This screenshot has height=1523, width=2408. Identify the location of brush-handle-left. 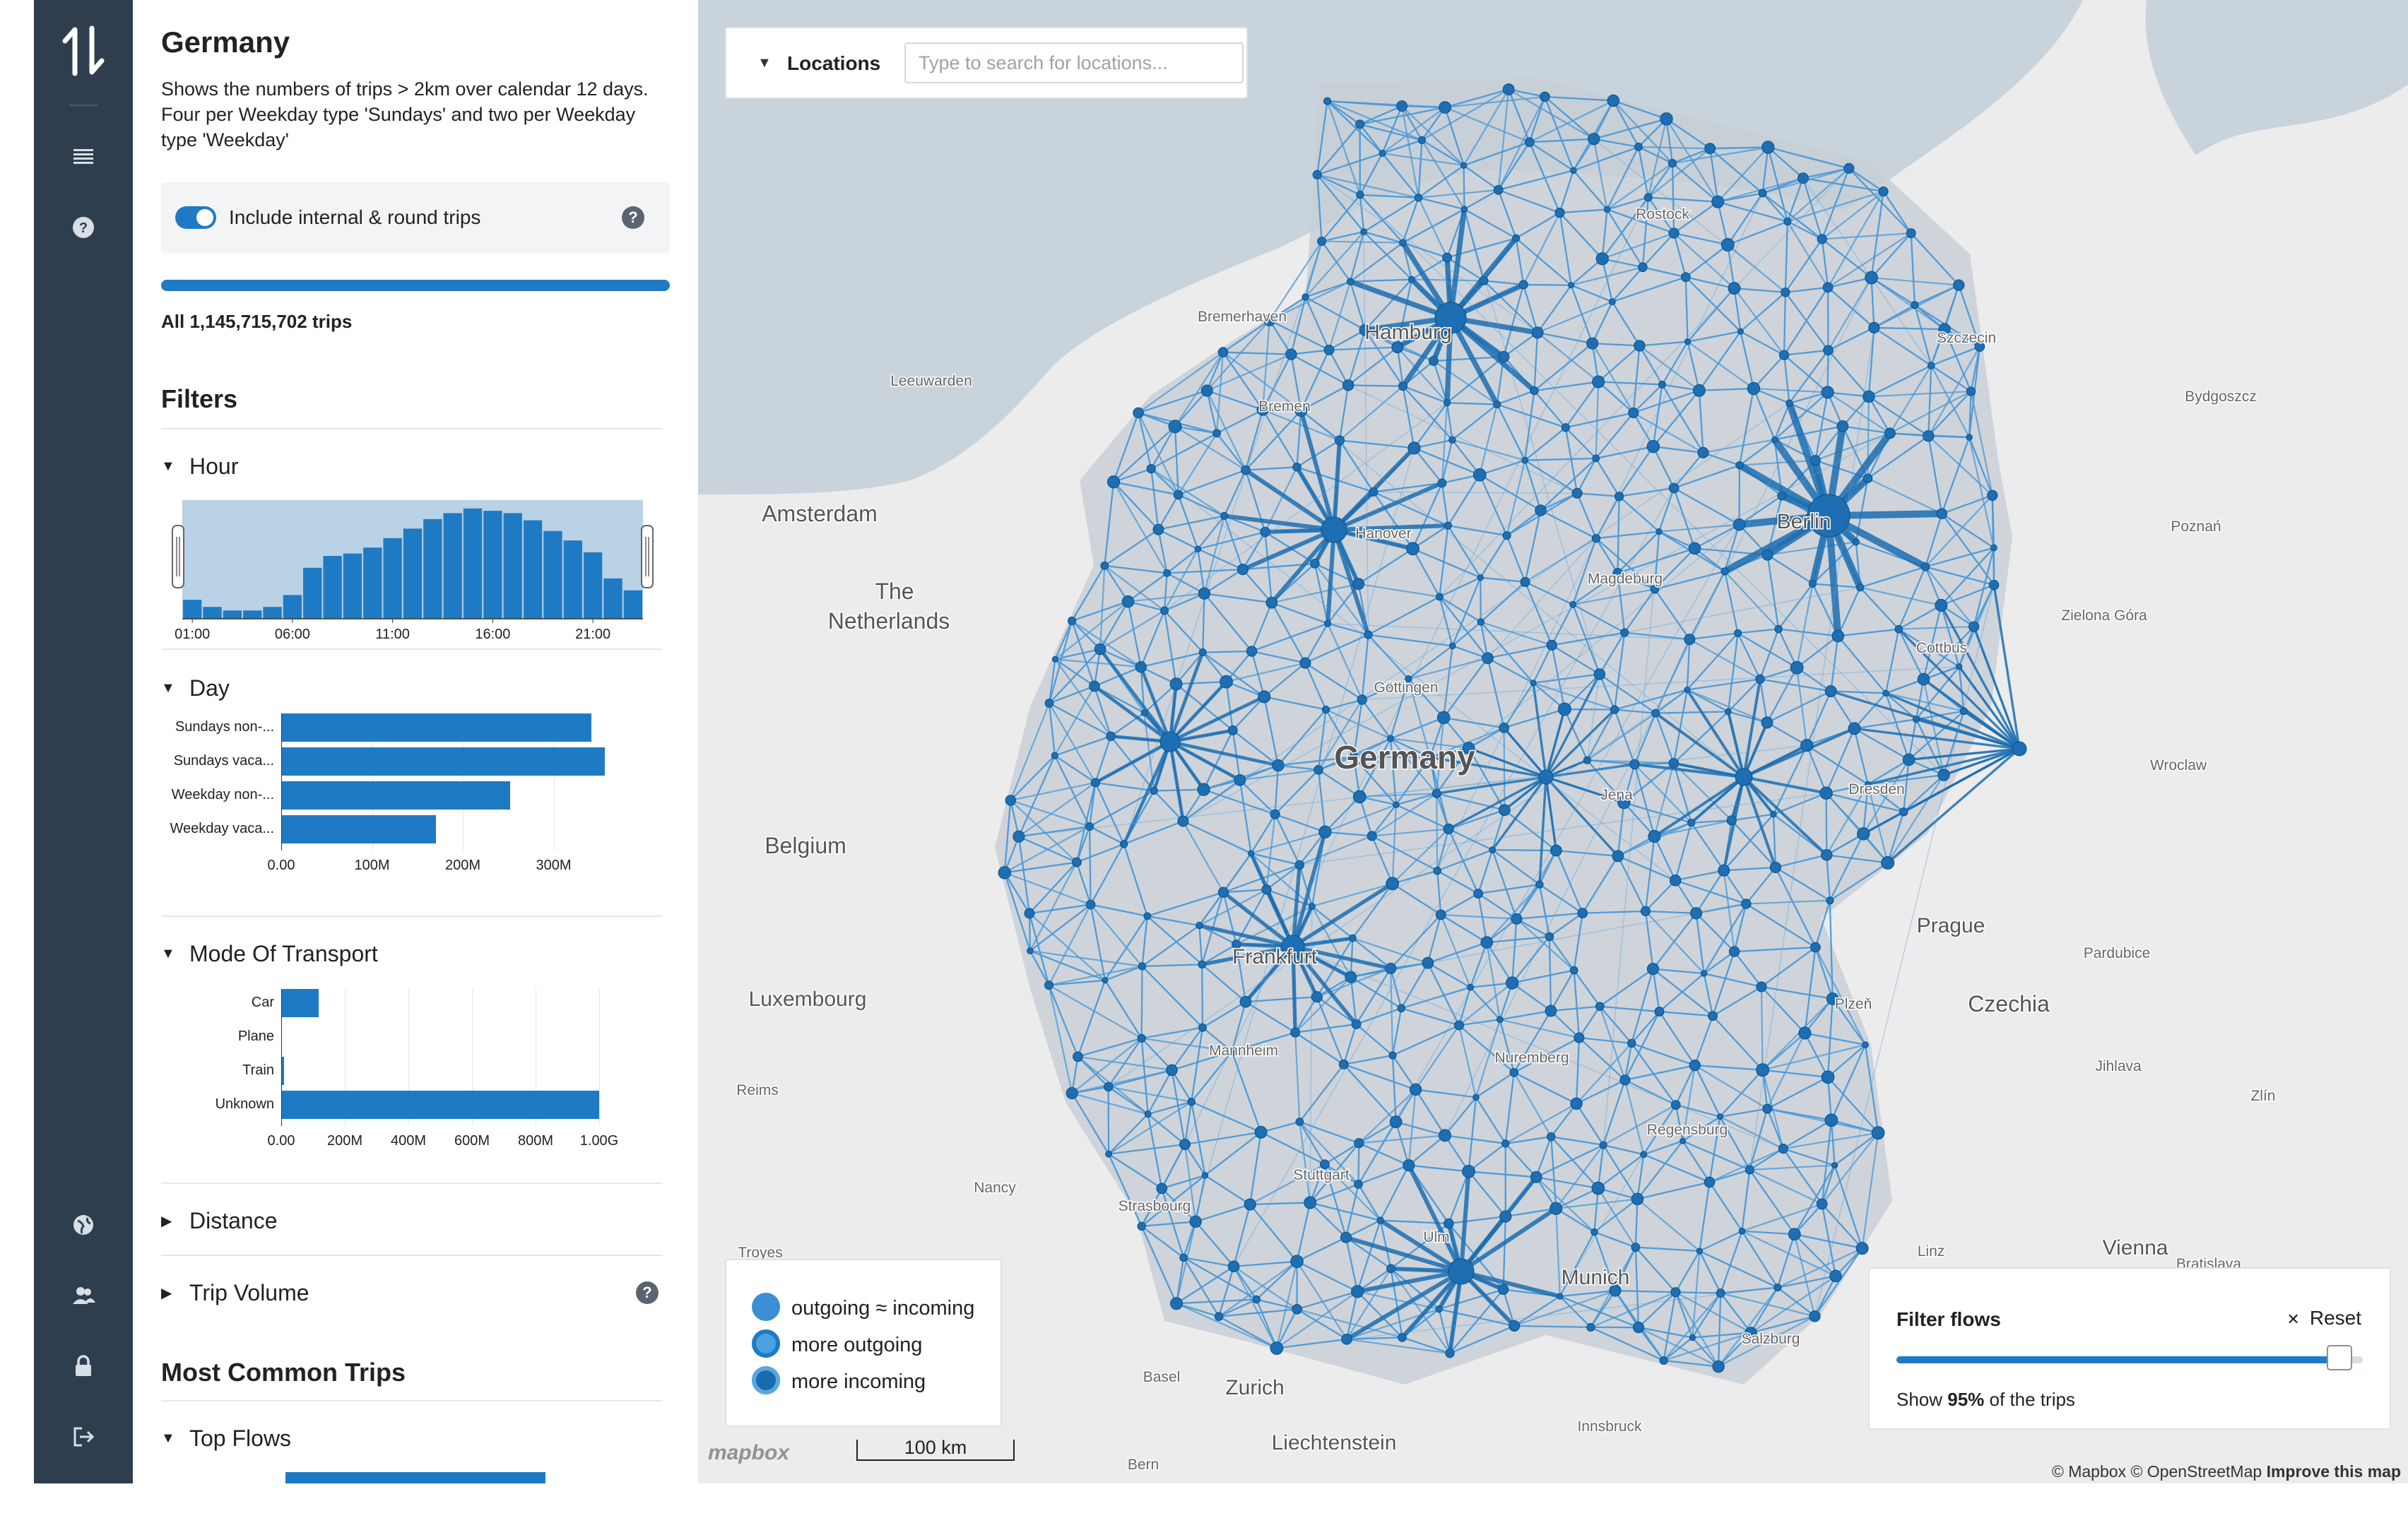
(178, 556).